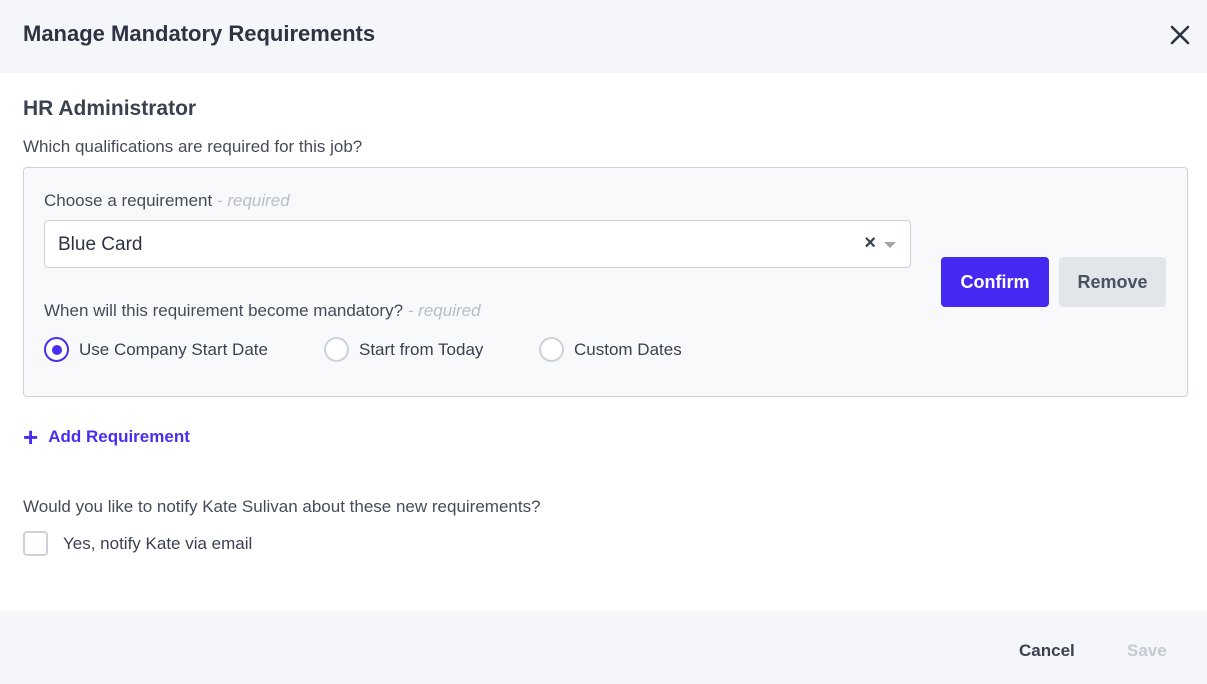  I want to click on chevron-down-icon, so click(890, 245).